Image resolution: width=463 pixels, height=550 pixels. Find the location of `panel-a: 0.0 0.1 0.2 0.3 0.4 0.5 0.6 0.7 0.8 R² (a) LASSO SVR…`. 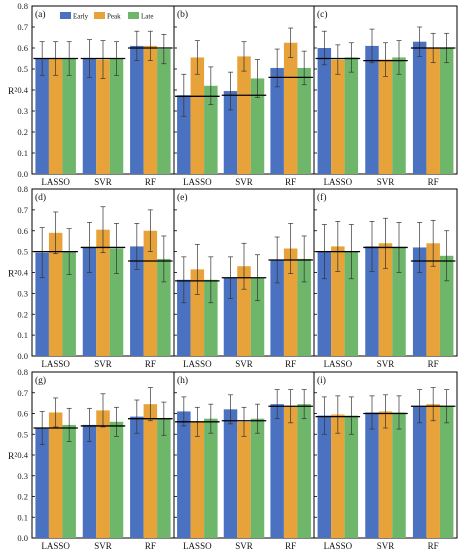

panel-a: 0.0 0.1 0.2 0.3 0.4 0.5 0.6 0.7 0.8 R² (a) LASSO SVR… is located at coordinates (91, 94).